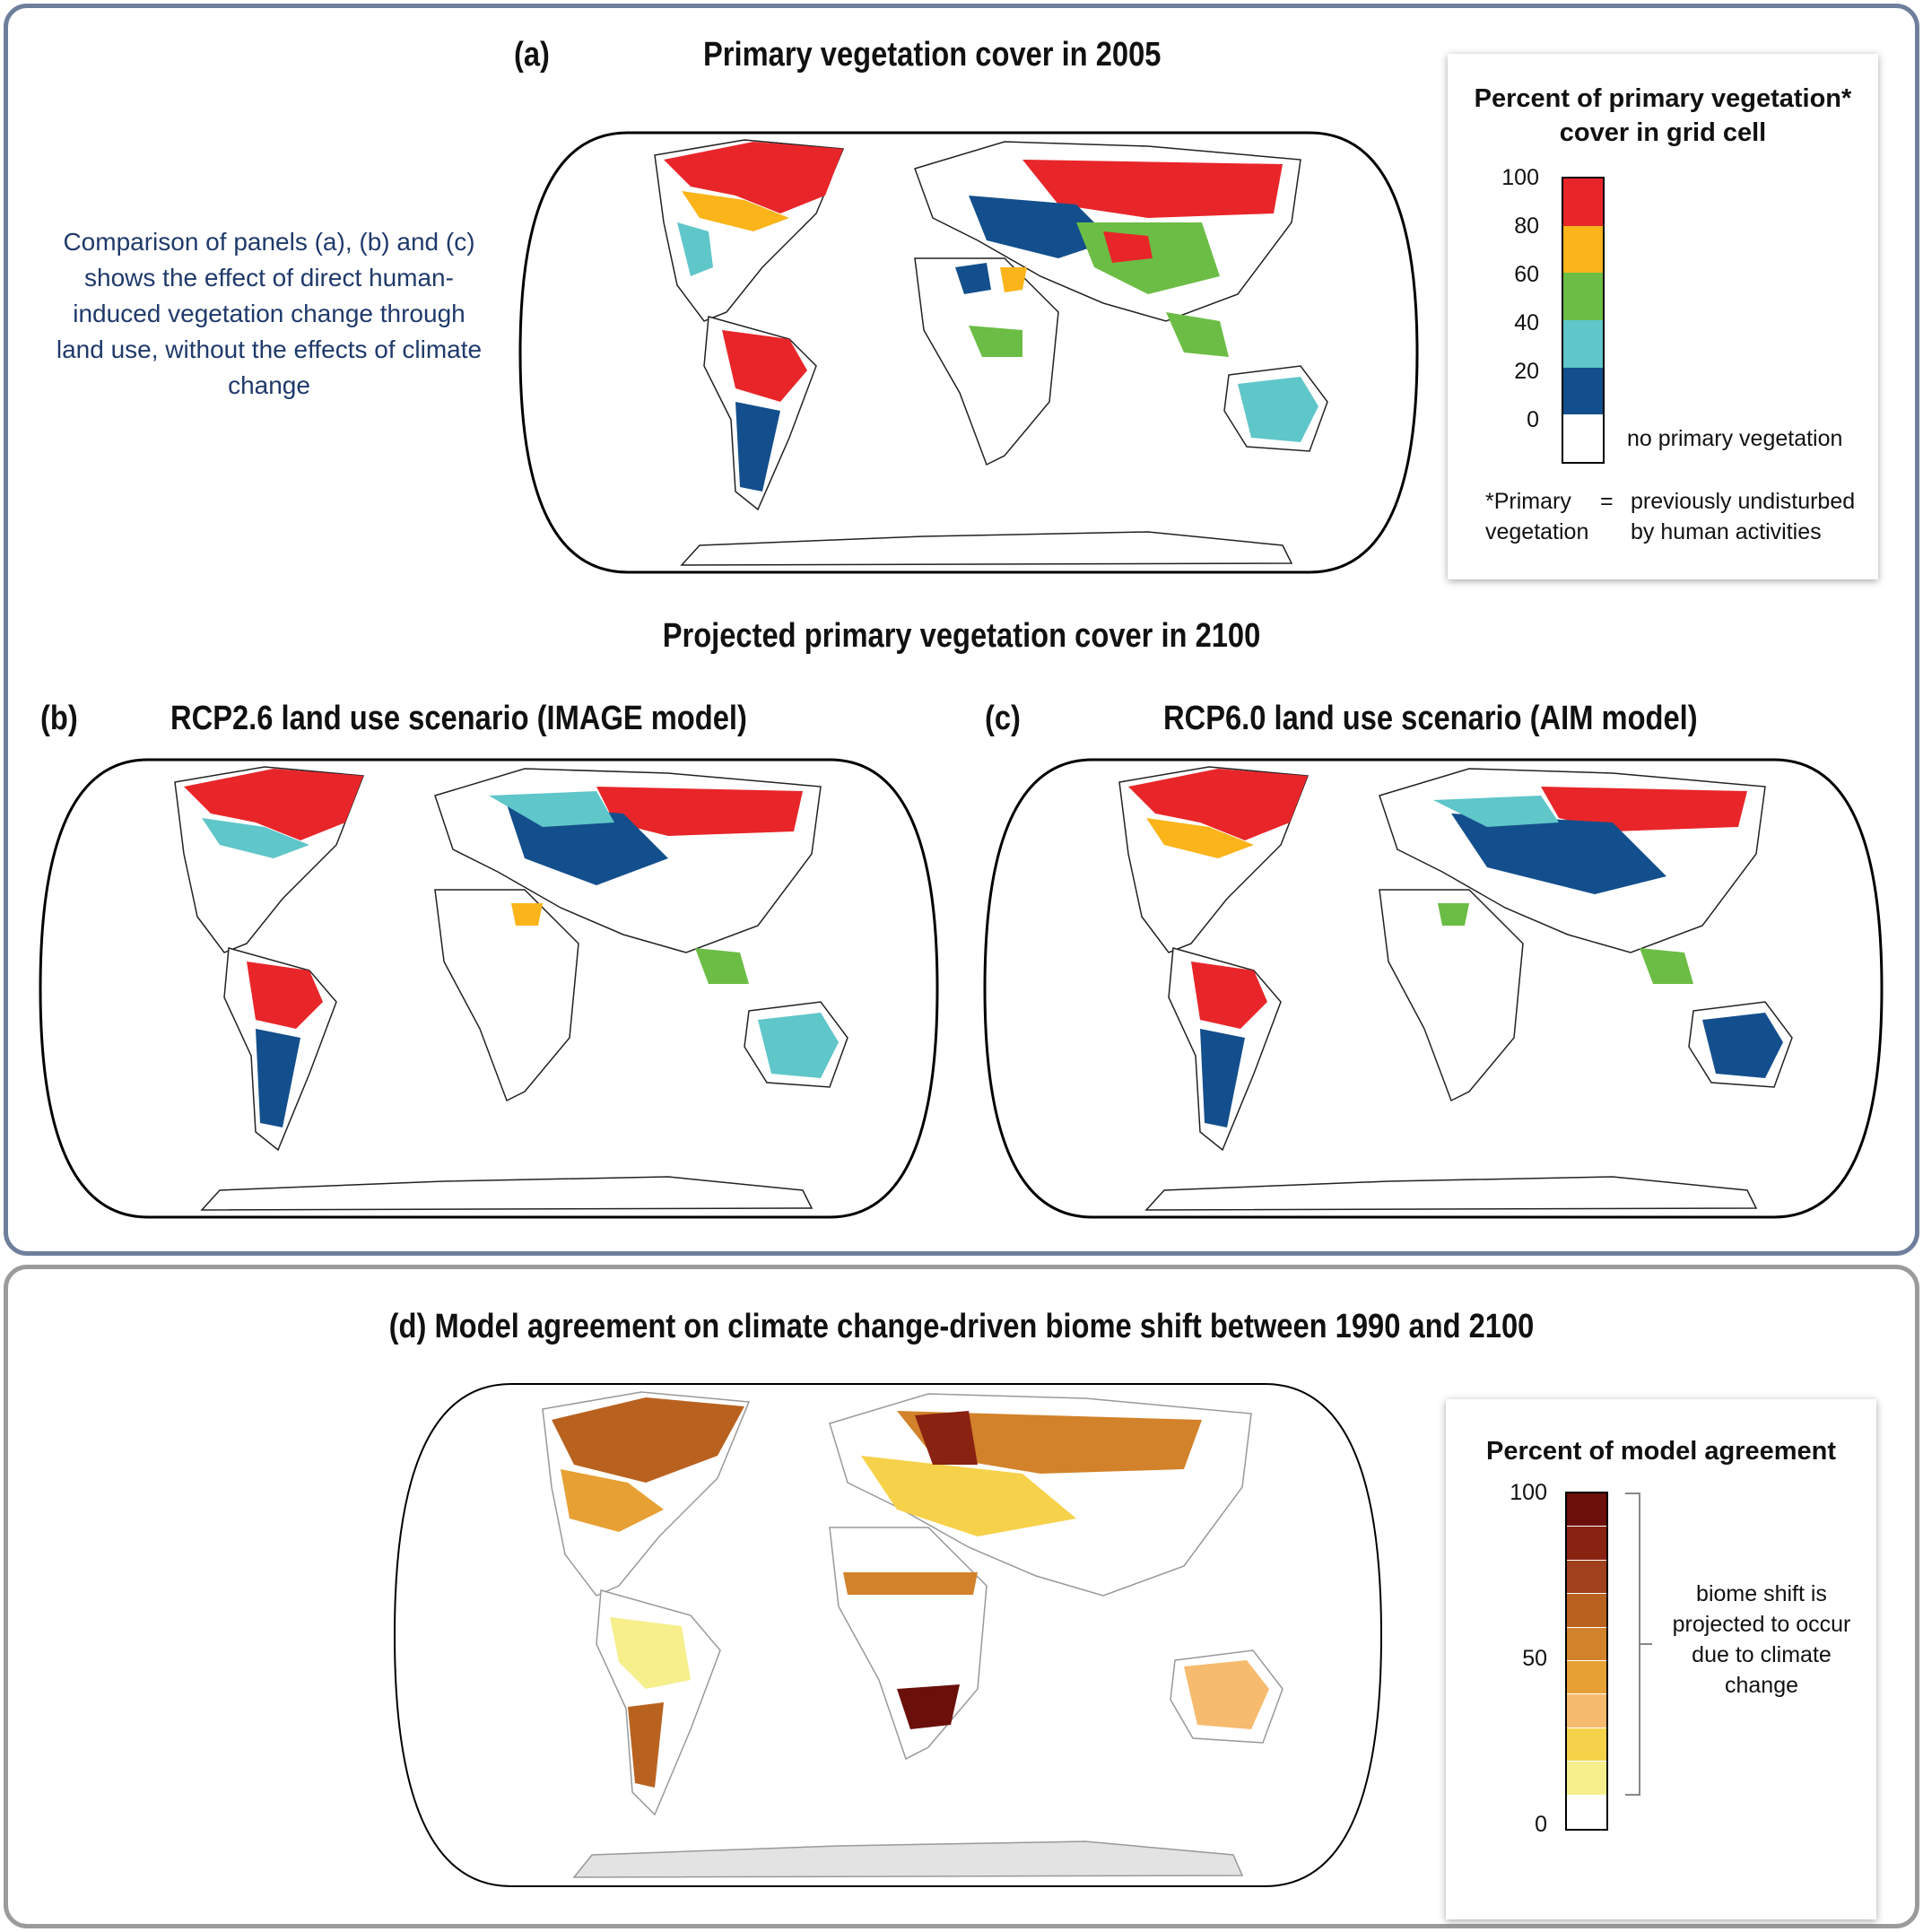 This screenshot has height=1932, width=1923. Describe the element at coordinates (1040, 227) in the screenshot. I see `veg-central-asia` at that location.